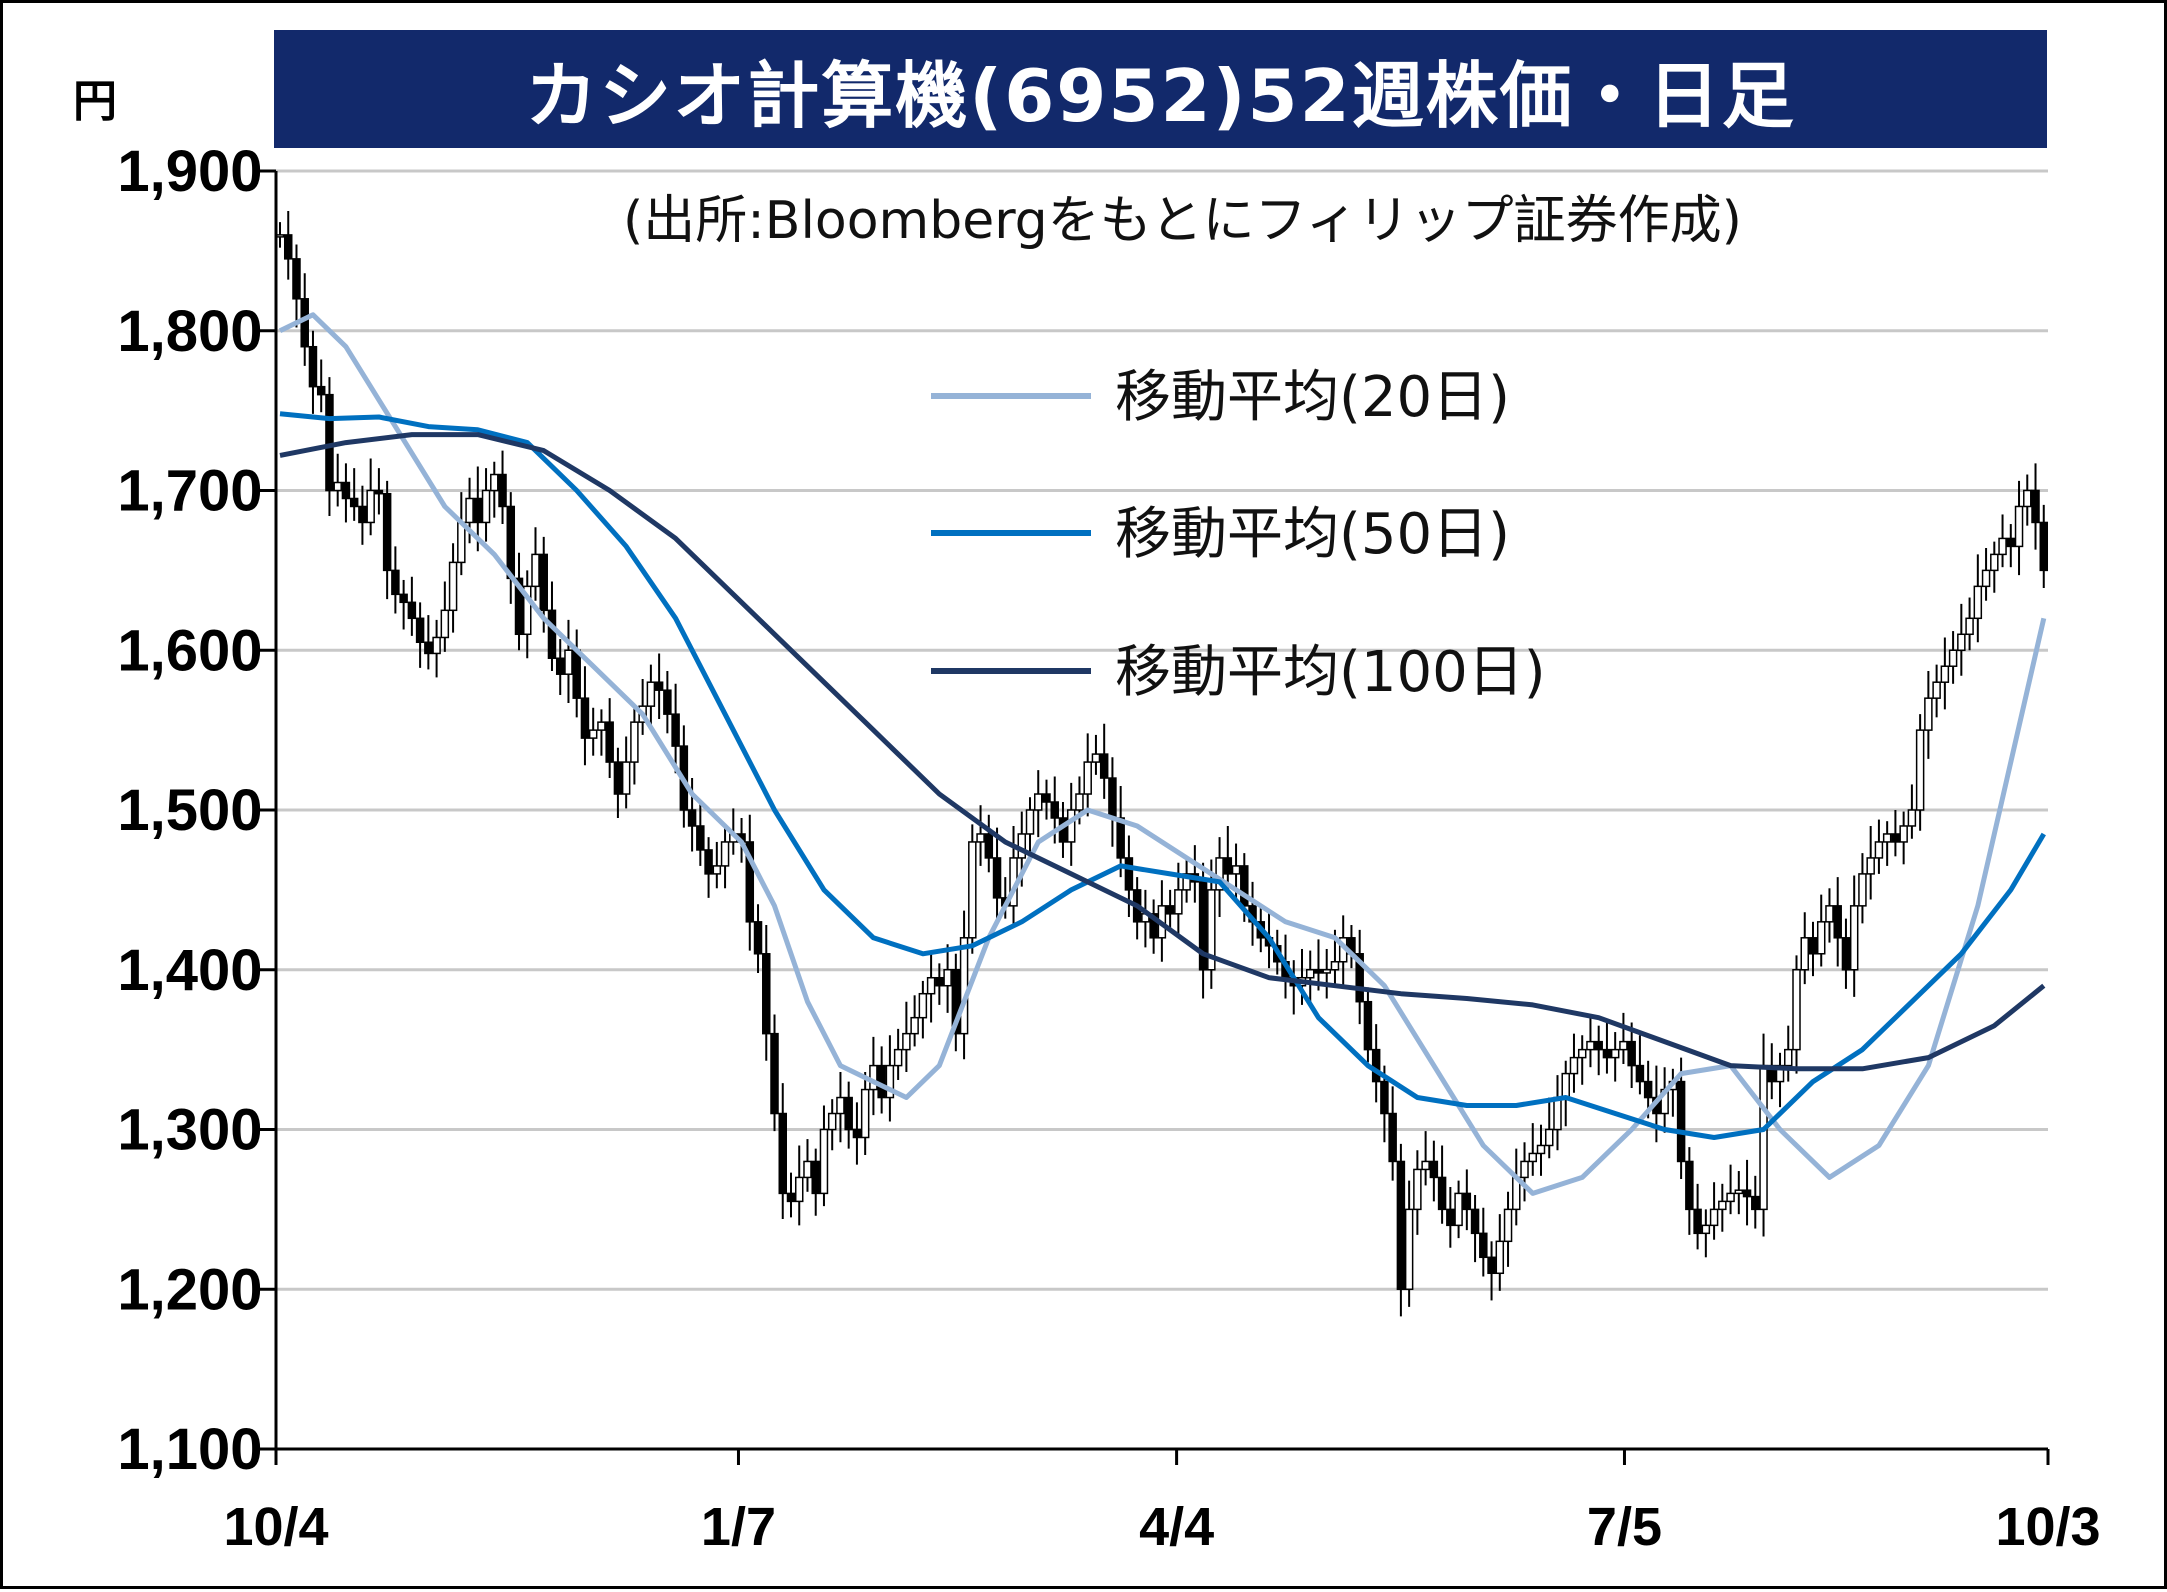  Describe the element at coordinates (189, 491) in the screenshot. I see `y-tick-label: 1,700` at that location.